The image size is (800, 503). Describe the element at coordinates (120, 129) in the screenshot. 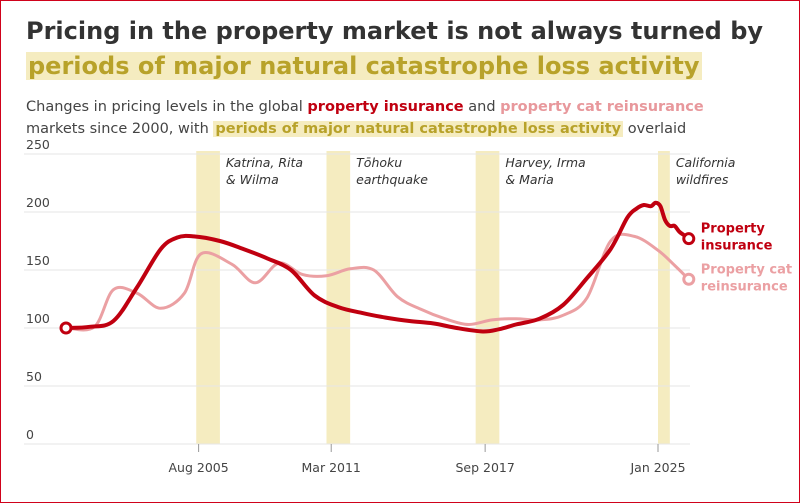

I see `subtitle-part-3: markets since 2000, with` at that location.